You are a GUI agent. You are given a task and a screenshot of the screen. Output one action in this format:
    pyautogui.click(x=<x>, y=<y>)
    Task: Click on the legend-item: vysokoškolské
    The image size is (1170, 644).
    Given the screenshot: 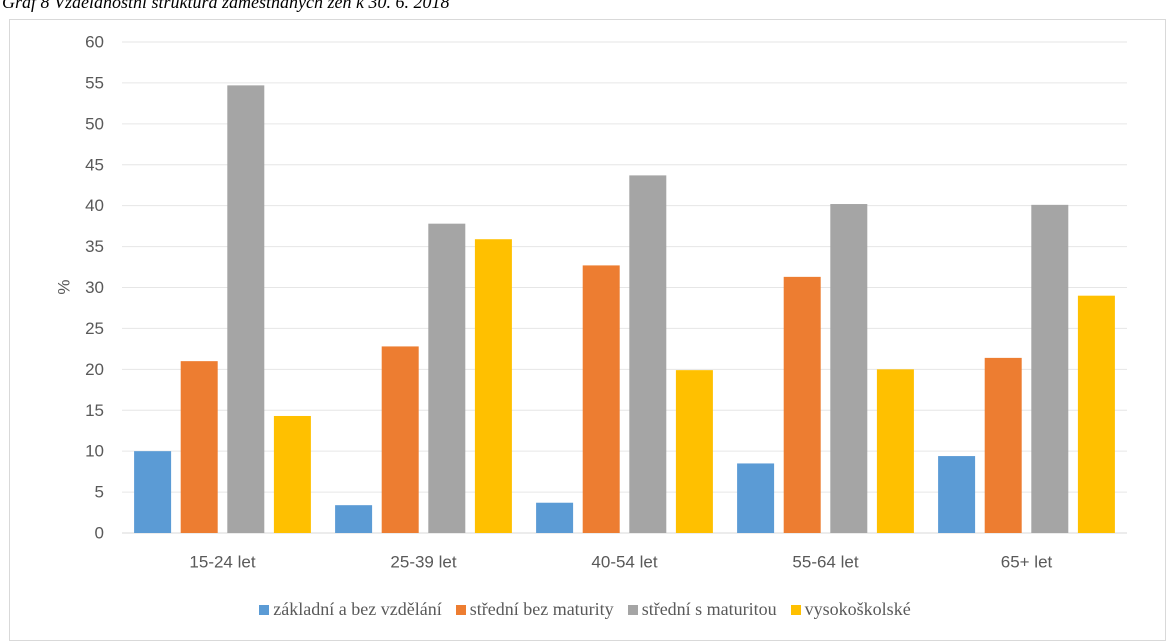 What is the action you would take?
    pyautogui.click(x=850, y=609)
    